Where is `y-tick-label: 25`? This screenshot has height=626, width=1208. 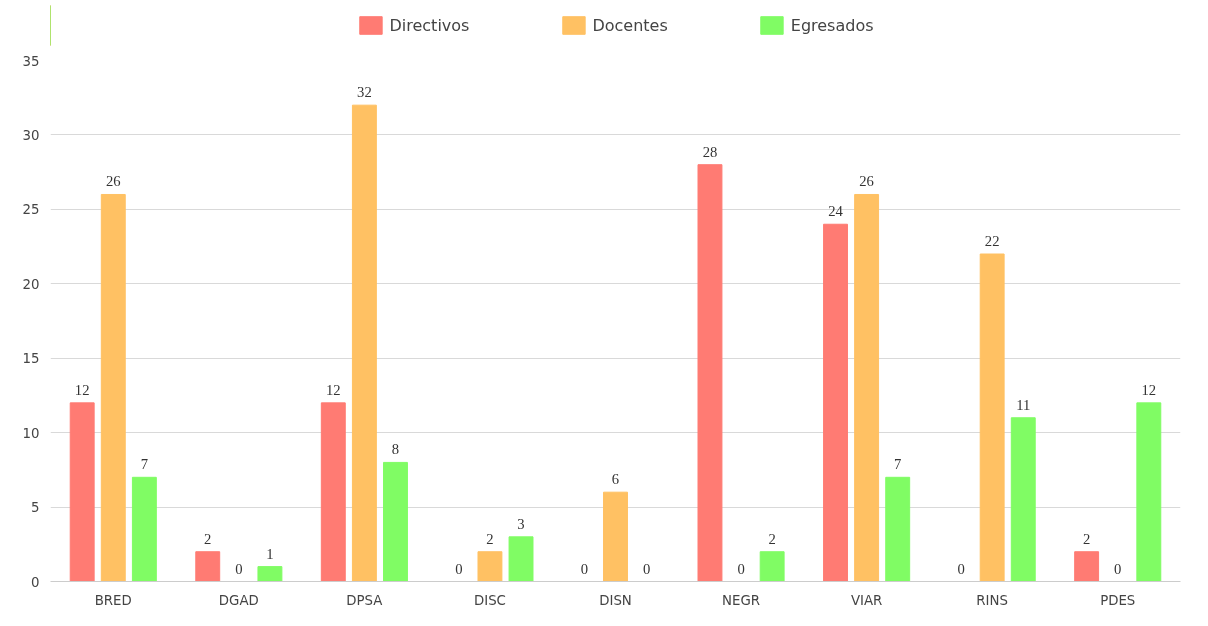 y-tick-label: 25 is located at coordinates (31, 210).